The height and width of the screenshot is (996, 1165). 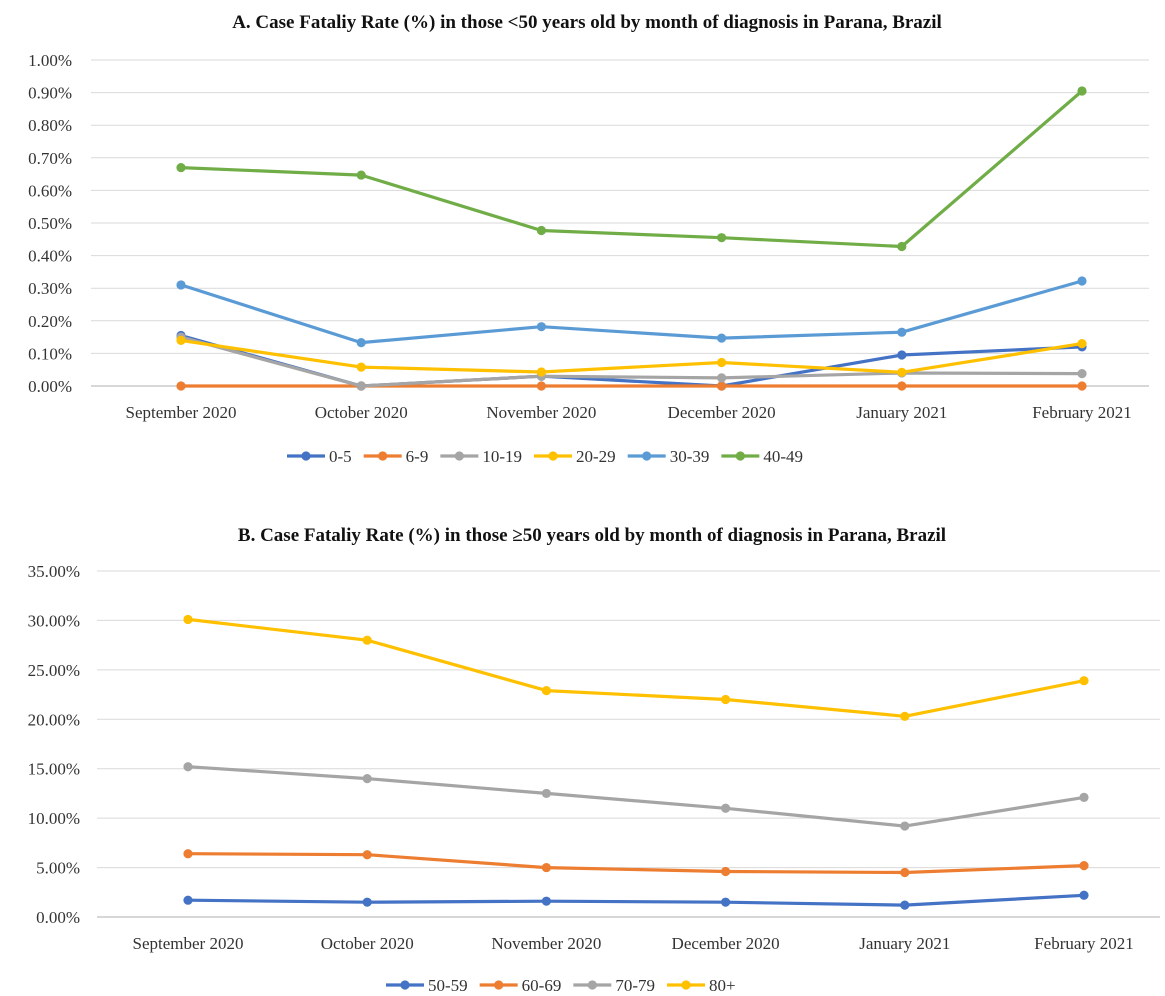 I want to click on legend-label: 10-19, so click(x=502, y=456).